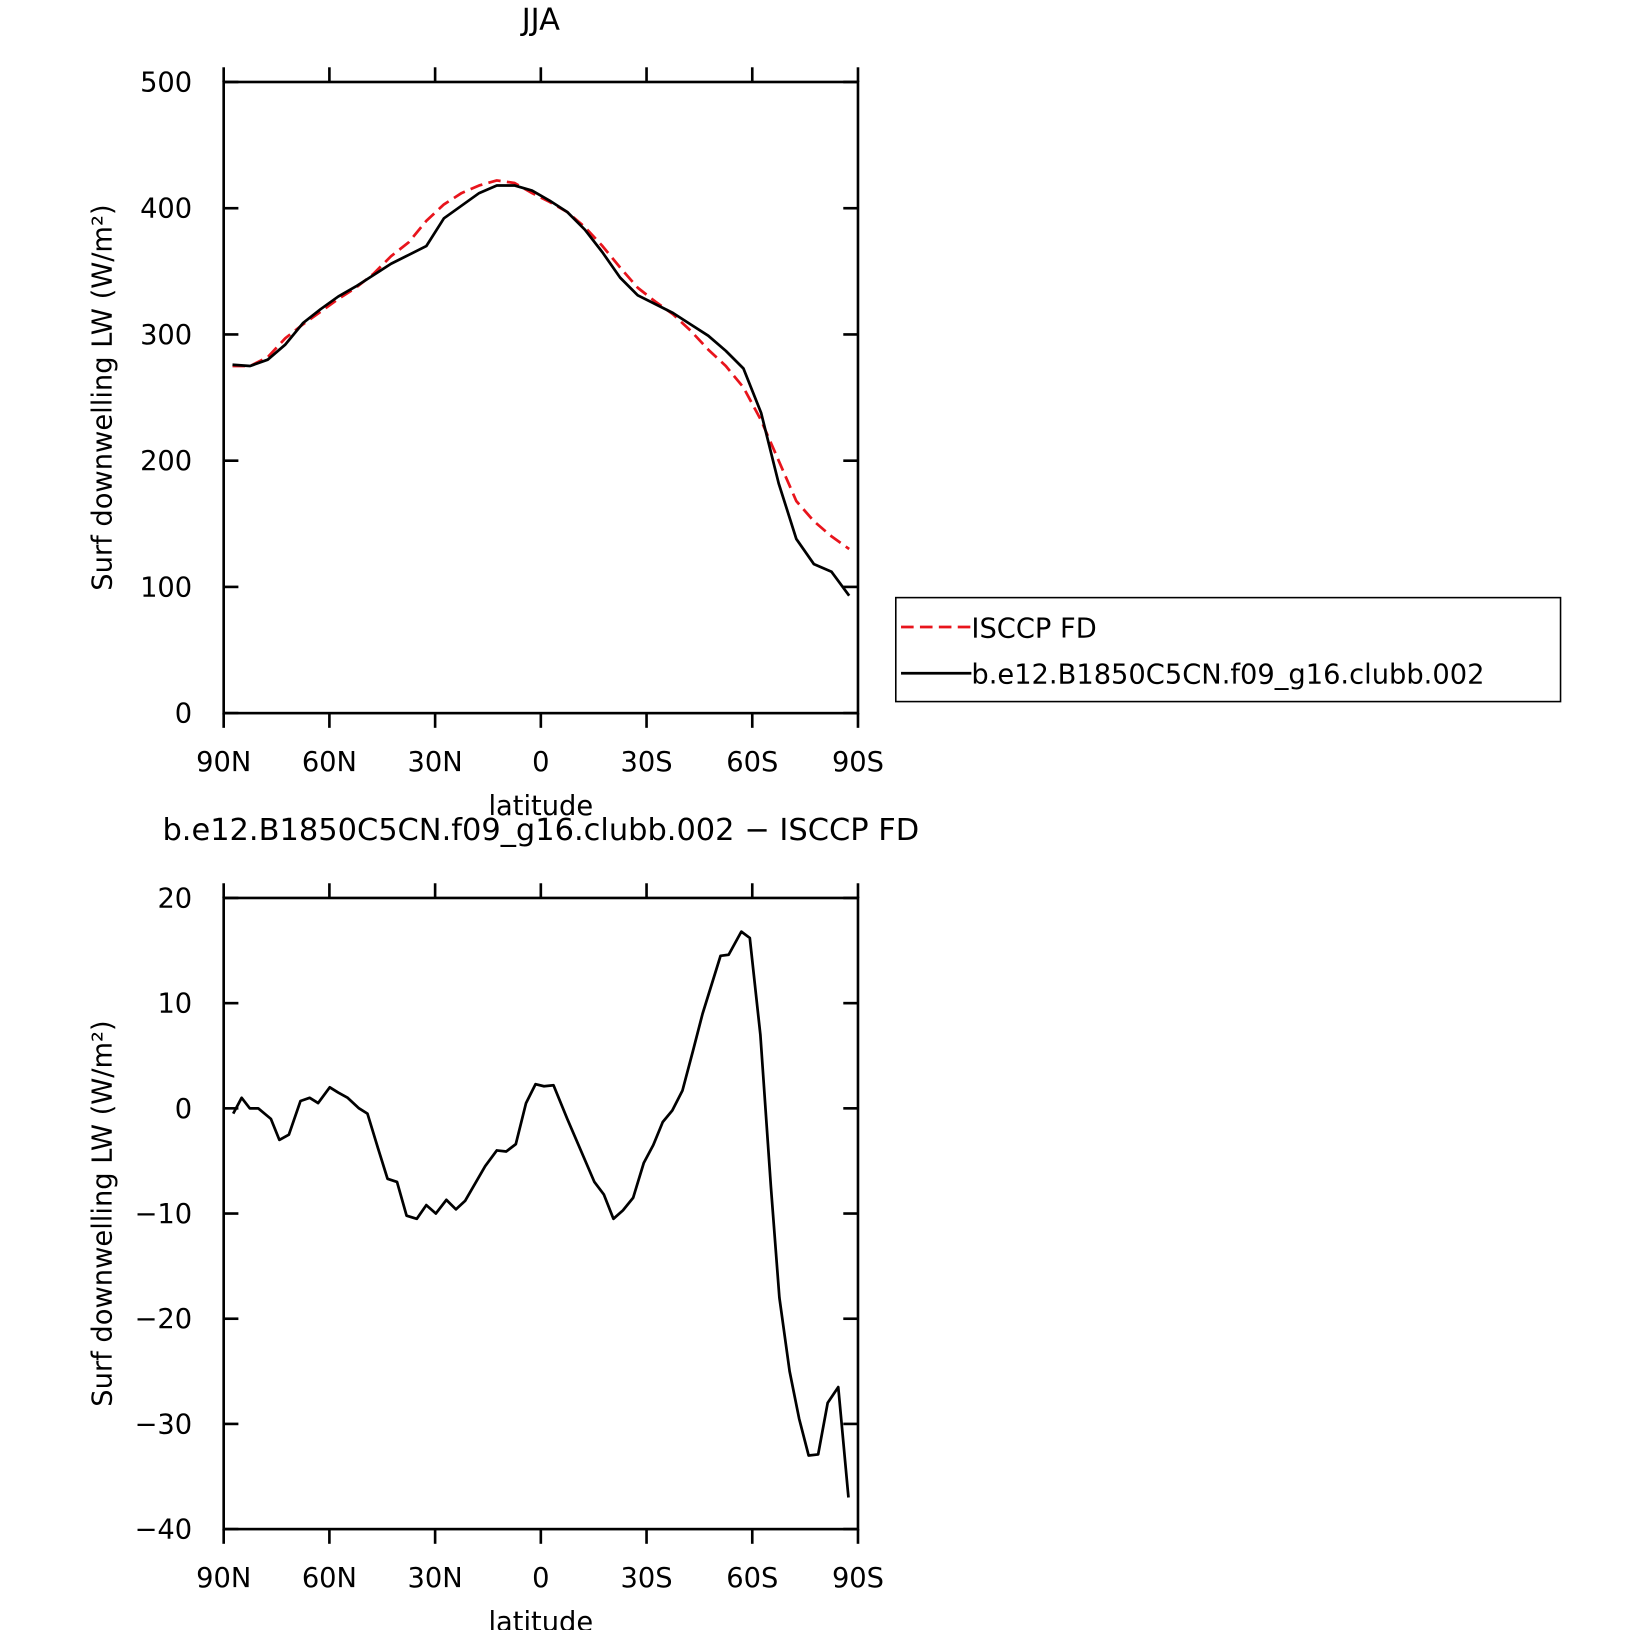  What do you see at coordinates (174, 898) in the screenshot?
I see `y-tick-label: 20` at bounding box center [174, 898].